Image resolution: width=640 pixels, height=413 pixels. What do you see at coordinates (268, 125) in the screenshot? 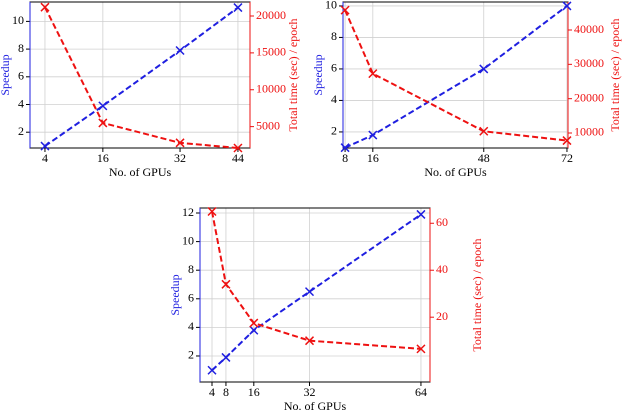
I see `y2-tick-label: 5000` at bounding box center [268, 125].